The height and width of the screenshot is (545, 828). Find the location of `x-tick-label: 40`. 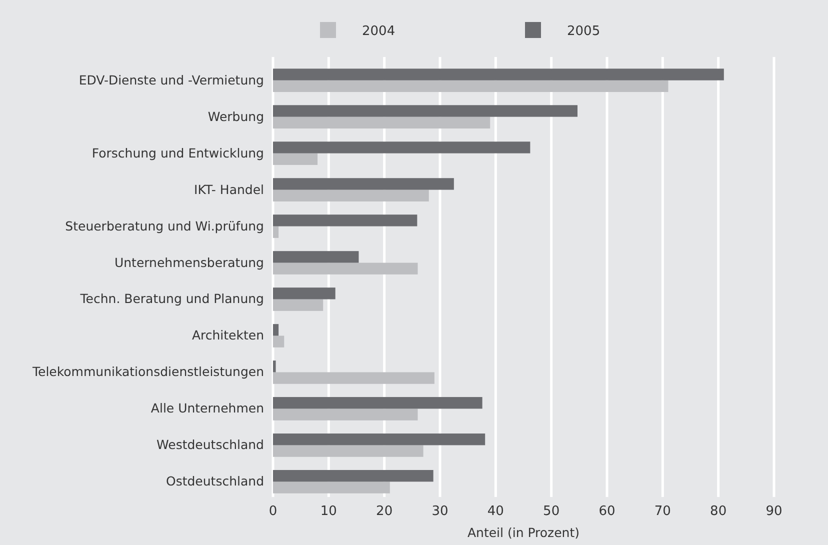

x-tick-label: 40 is located at coordinates (495, 511).